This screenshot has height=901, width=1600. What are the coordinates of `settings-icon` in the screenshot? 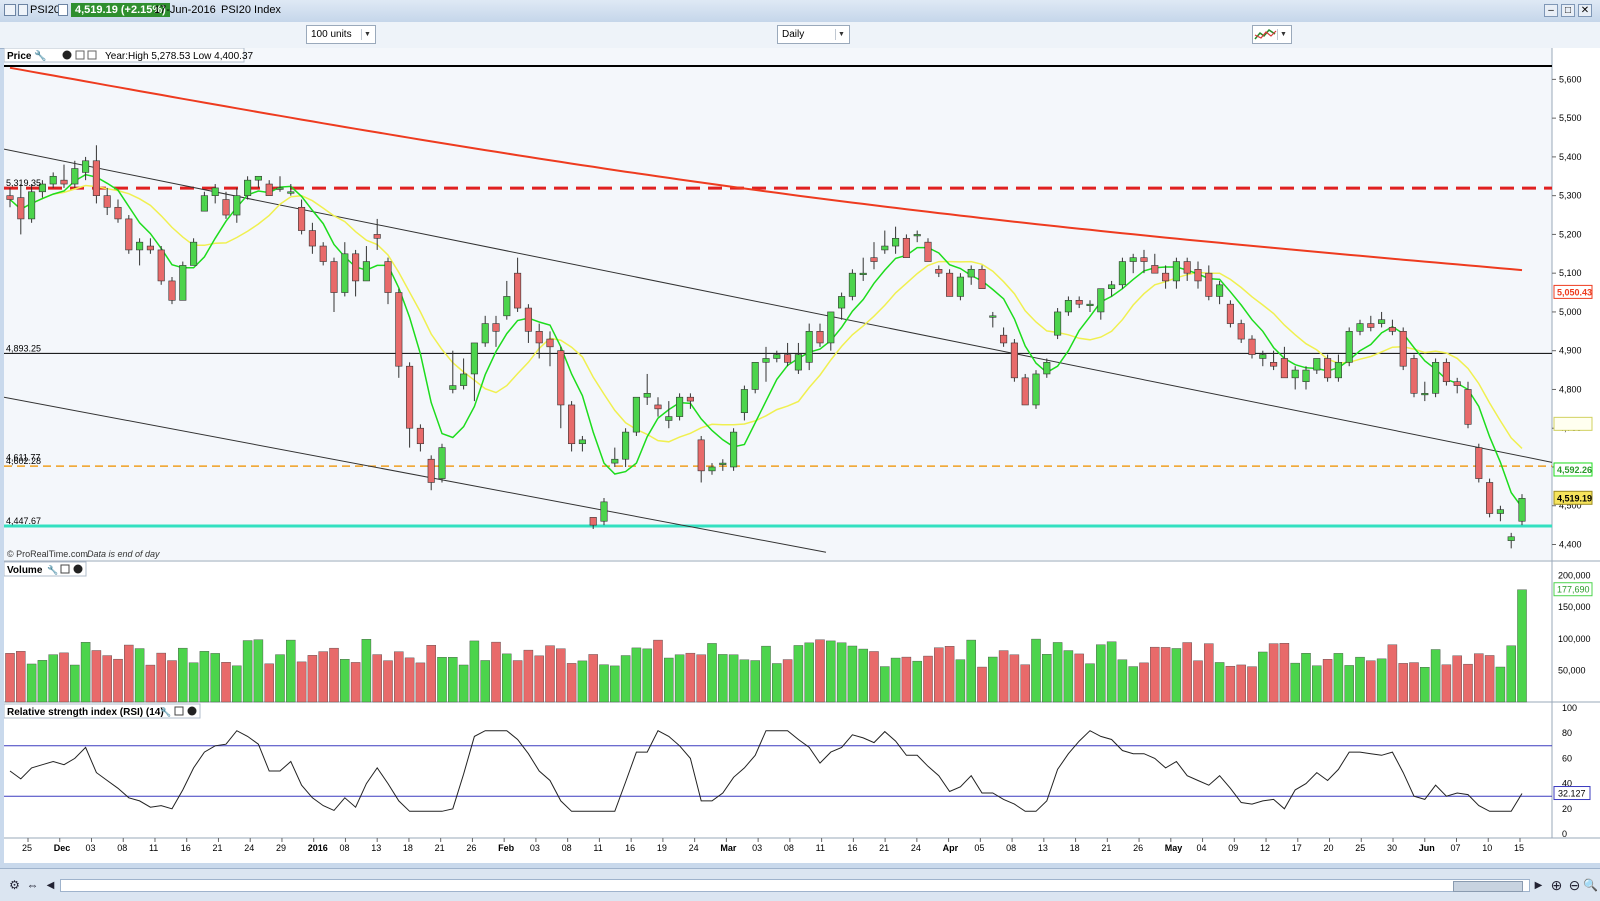 It's located at (80, 55).